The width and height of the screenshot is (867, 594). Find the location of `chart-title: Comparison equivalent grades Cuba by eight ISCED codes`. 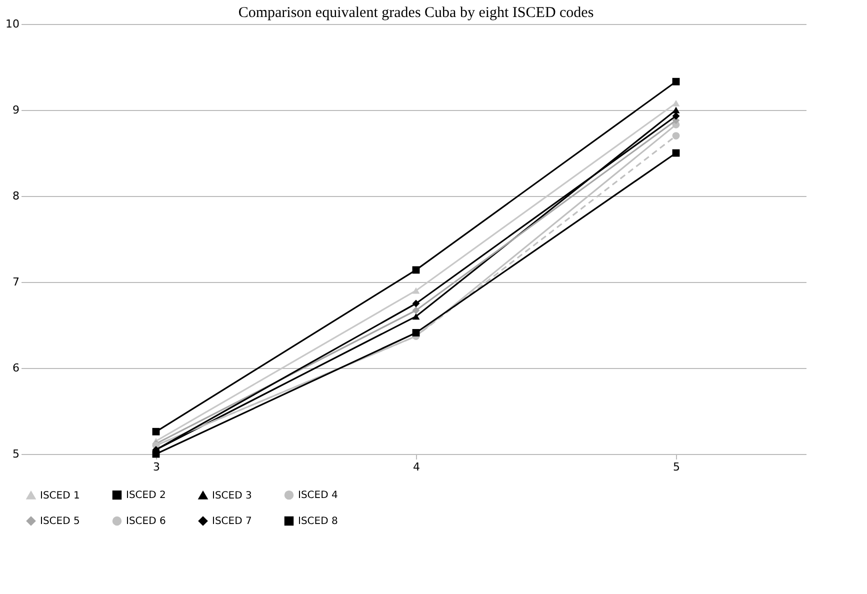

chart-title: Comparison equivalent grades Cuba by eight ISCED codes is located at coordinates (416, 13).